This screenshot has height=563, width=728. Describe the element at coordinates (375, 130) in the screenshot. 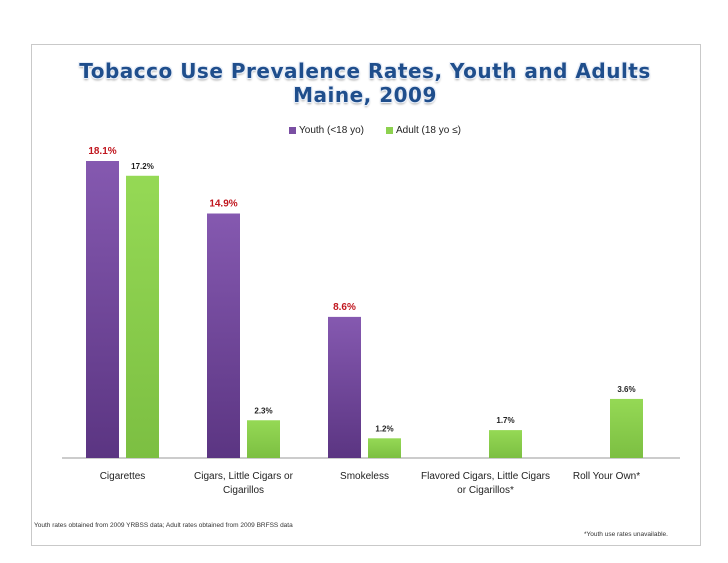

I see `legend: Youth (<18 yo) Adult (18 yo ≤)` at that location.